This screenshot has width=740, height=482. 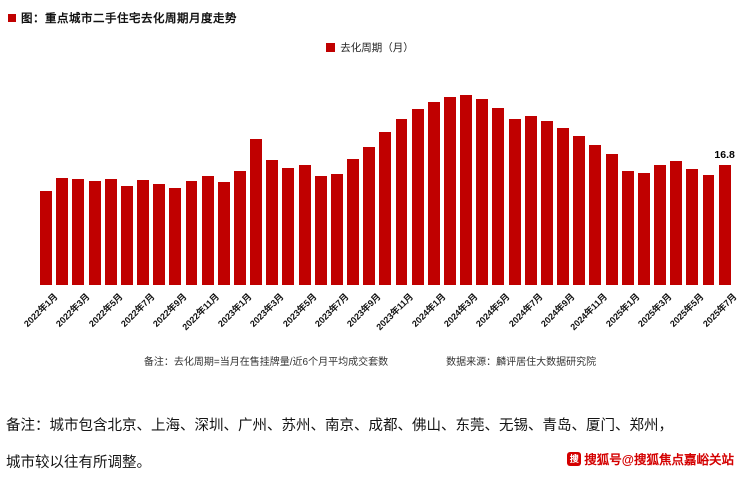 What do you see at coordinates (137, 316) in the screenshot?
I see `x-tick-slot: 2022年7月` at bounding box center [137, 316].